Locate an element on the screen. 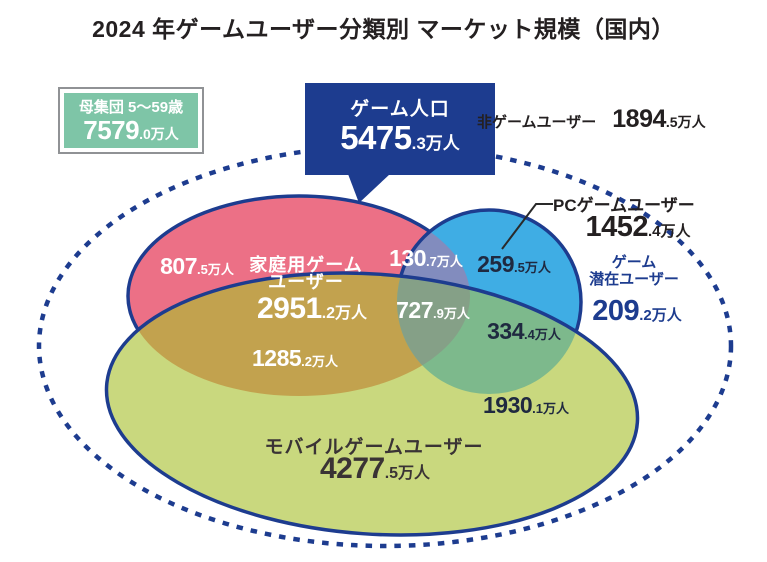 This screenshot has width=767, height=562. console-users-label-line2: ユーザー is located at coordinates (306, 282).